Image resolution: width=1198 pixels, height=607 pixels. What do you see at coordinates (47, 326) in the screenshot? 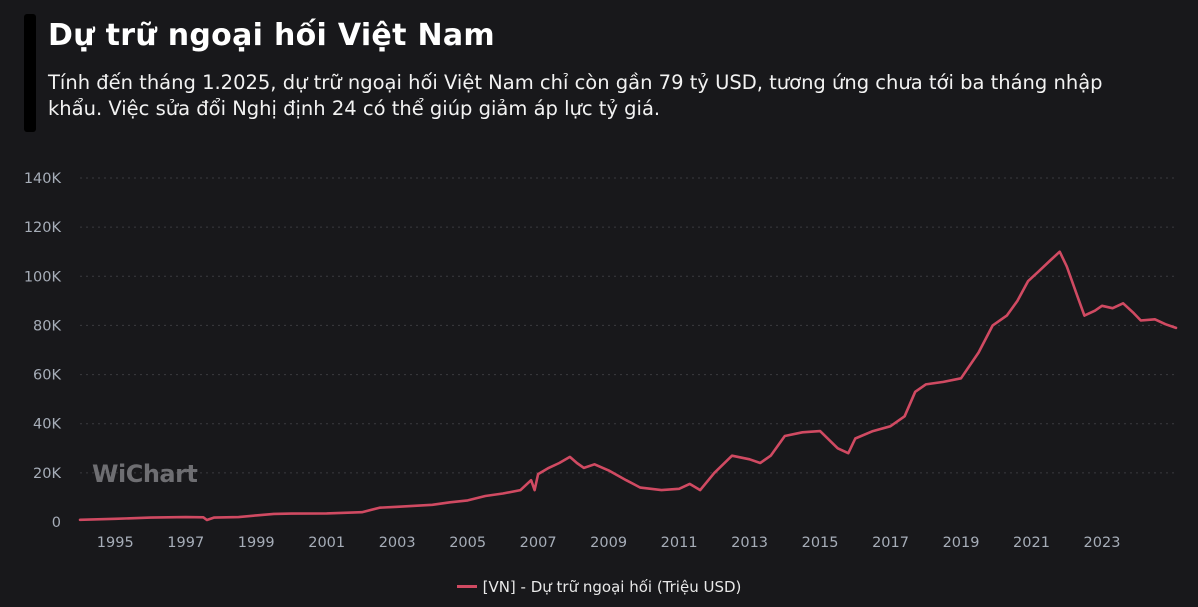
I see `y-tick-label: 80K` at bounding box center [47, 326].